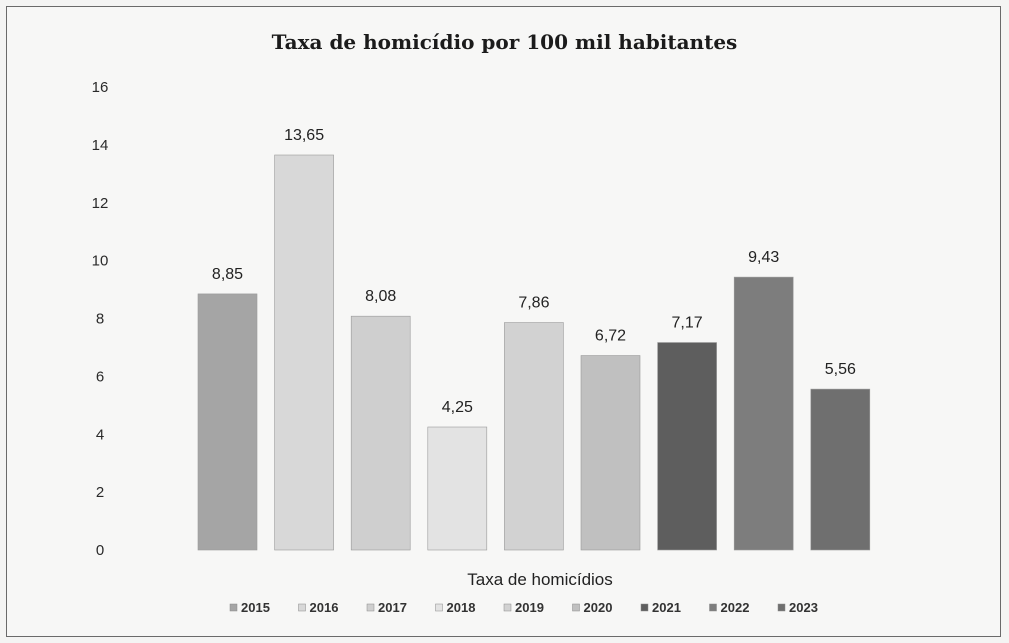 The height and width of the screenshot is (643, 1009). I want to click on data-label: 8,85, so click(227, 274).